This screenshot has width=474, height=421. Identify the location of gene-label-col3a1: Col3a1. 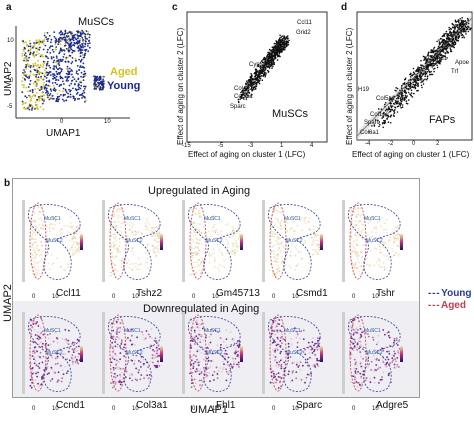
(244, 97).